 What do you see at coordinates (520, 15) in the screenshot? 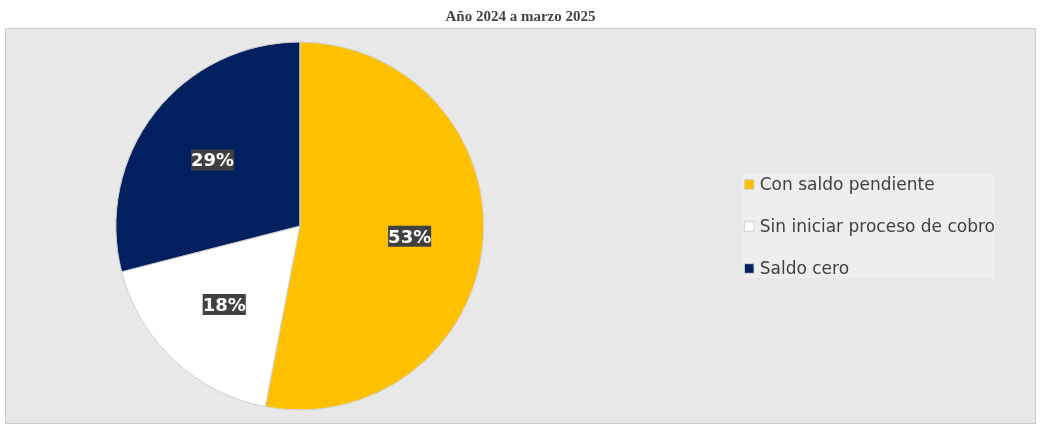
I see `chart-title: Año 2024 a marzo 2025` at bounding box center [520, 15].